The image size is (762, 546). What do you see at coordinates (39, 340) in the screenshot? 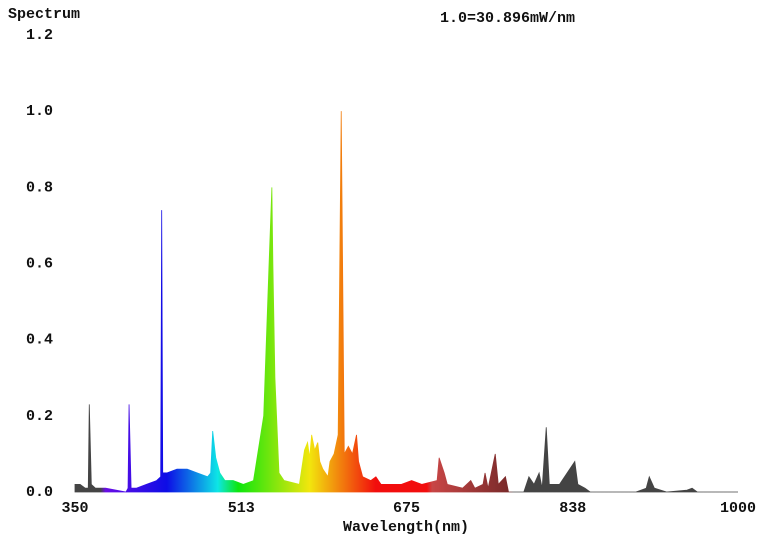
I see `y-tick-label: 0.4` at bounding box center [39, 340].